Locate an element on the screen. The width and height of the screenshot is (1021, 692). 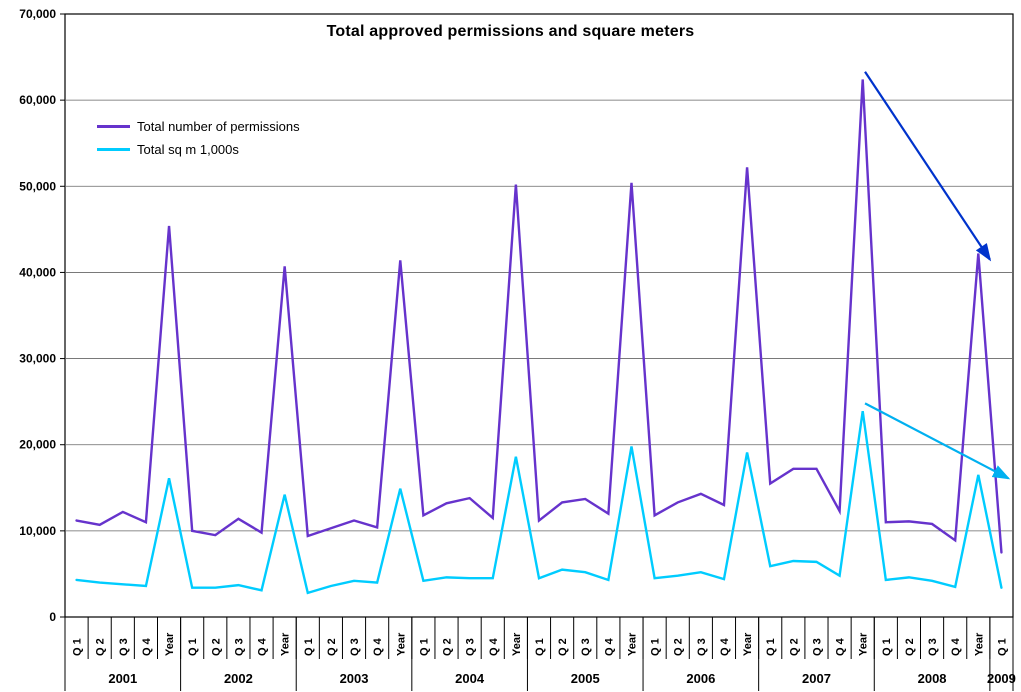
y-axis-label: 0 is located at coordinates (52, 617).